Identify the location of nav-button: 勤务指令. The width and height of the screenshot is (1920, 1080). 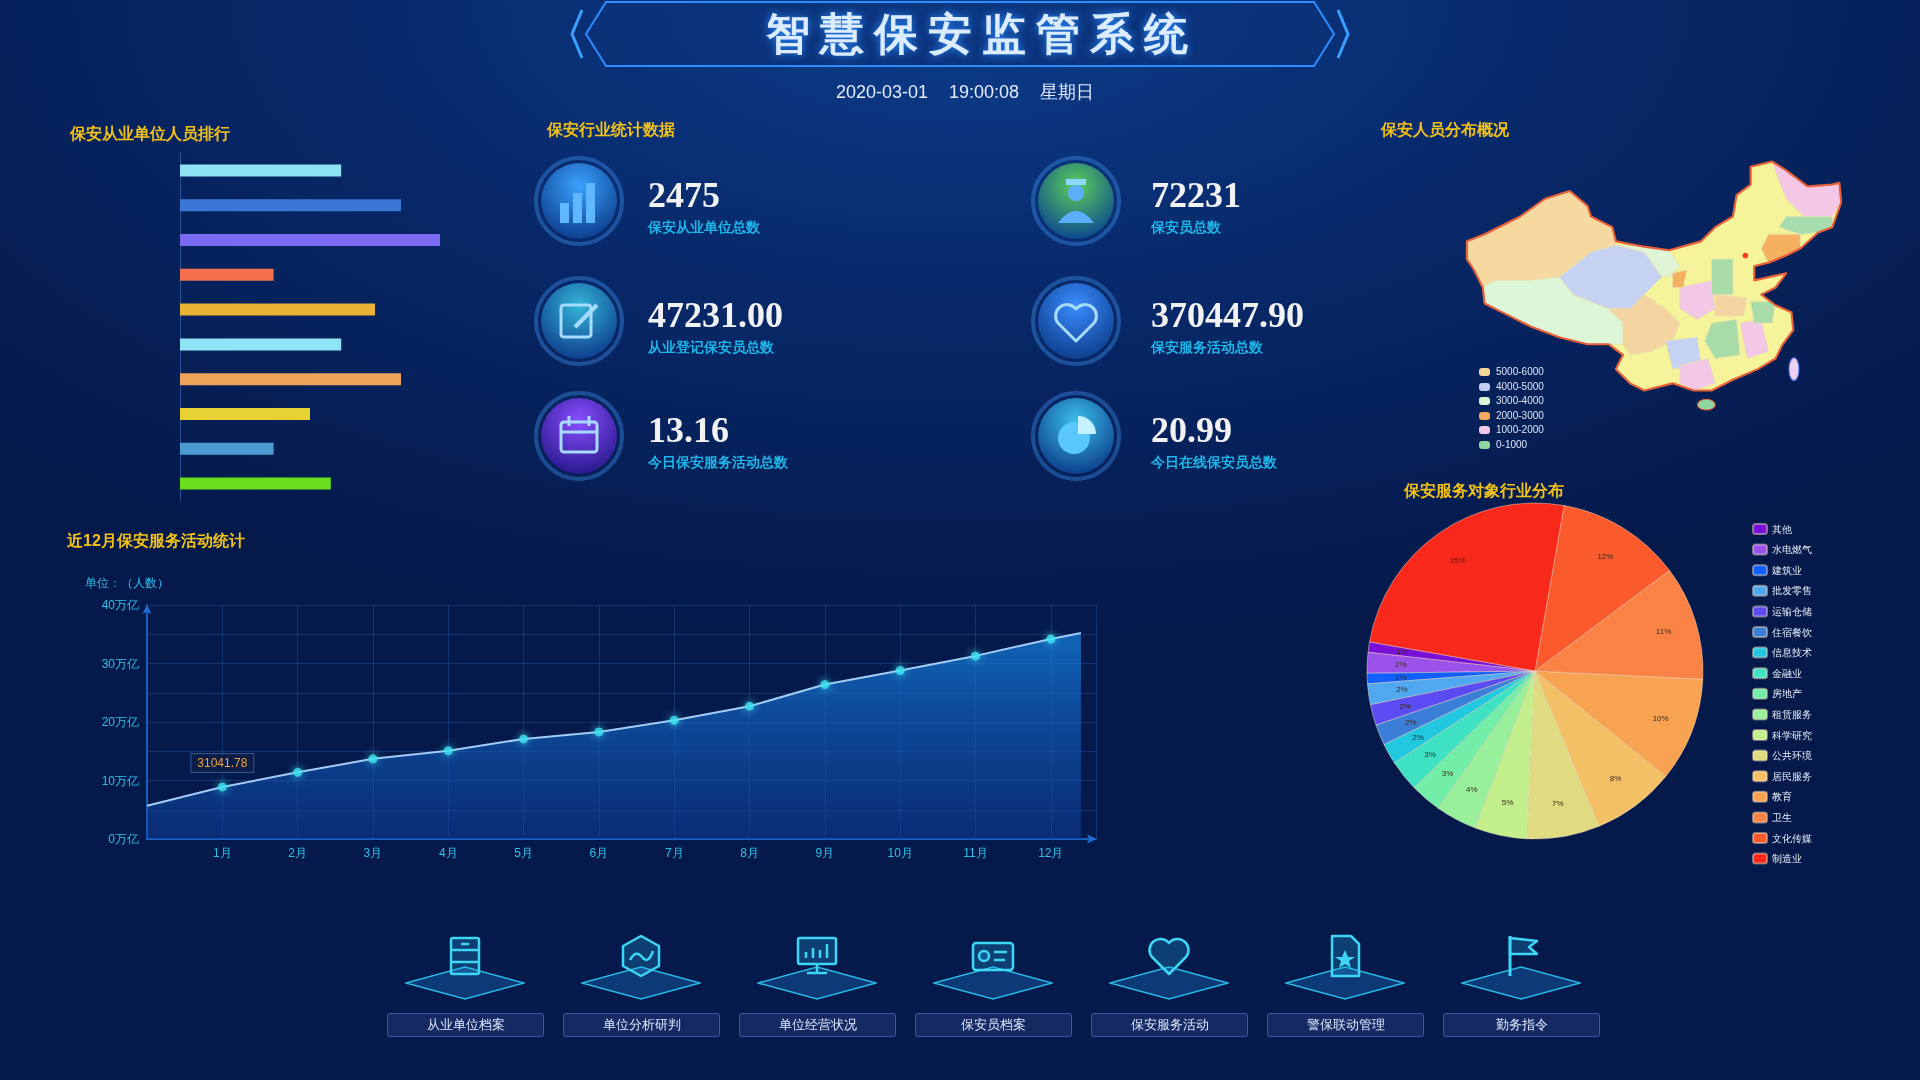
(1521, 1025).